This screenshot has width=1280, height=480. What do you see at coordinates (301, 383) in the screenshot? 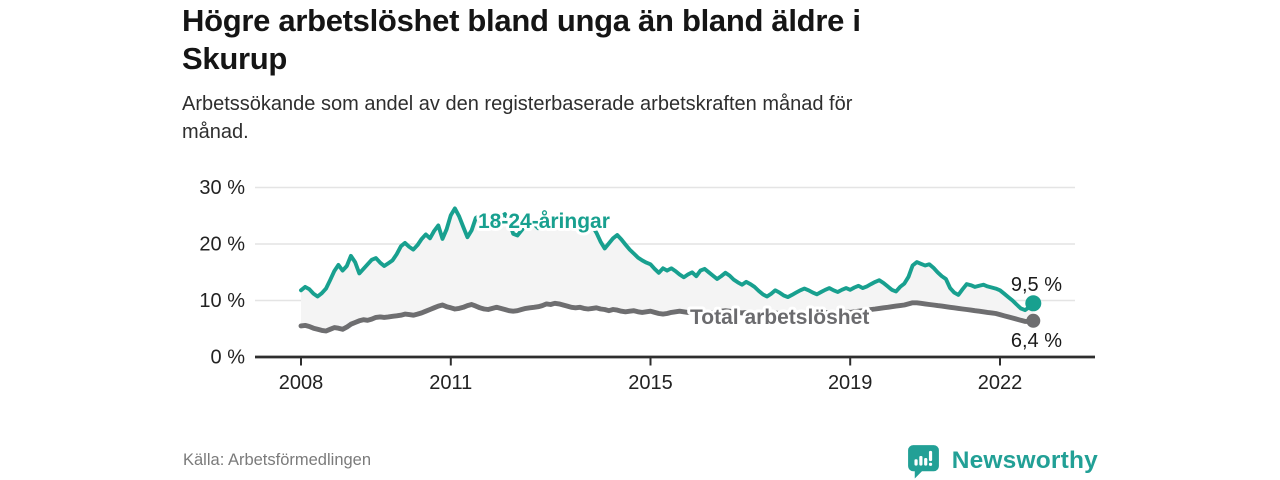
I see `x-axis-label: 2008` at bounding box center [301, 383].